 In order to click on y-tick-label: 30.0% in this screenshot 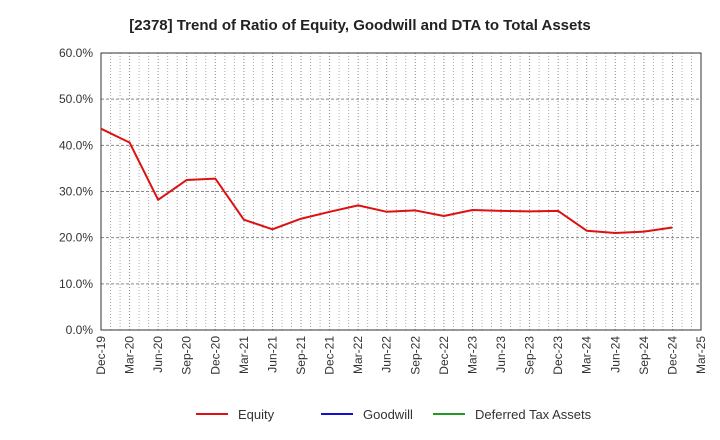, I will do `click(76, 192)`.